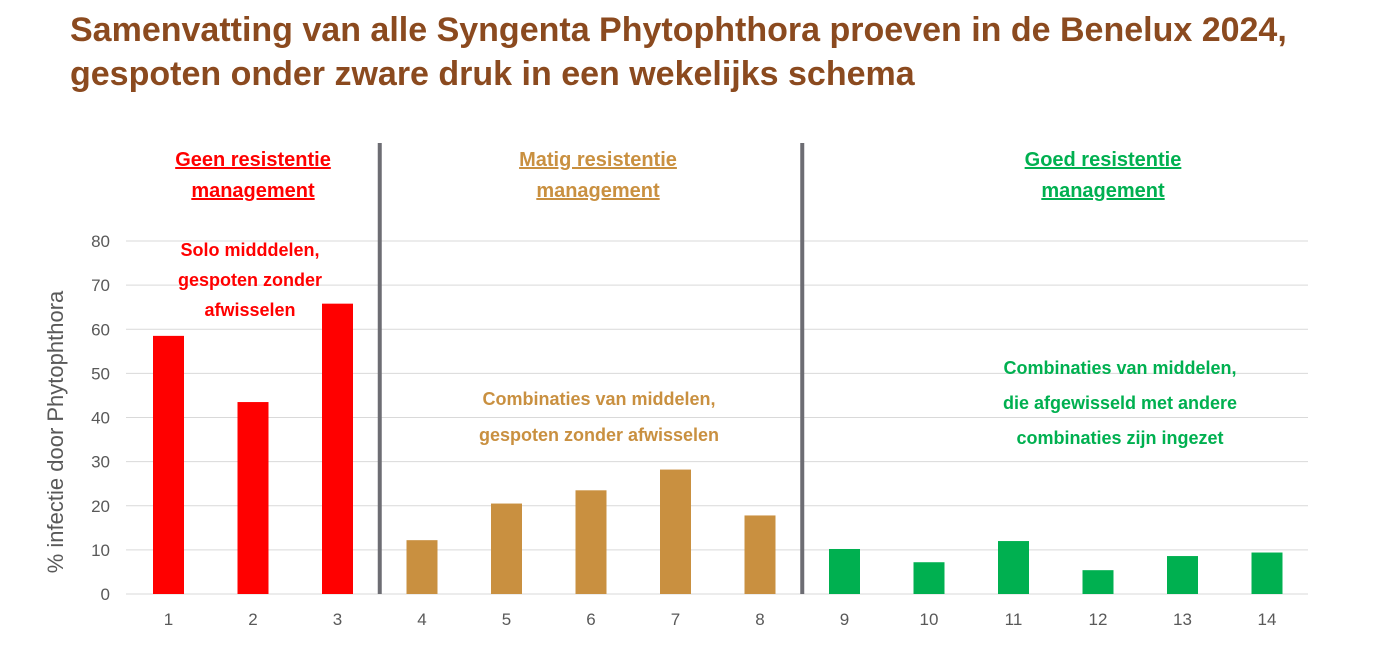  What do you see at coordinates (100, 506) in the screenshot?
I see `y-tick-label: 20` at bounding box center [100, 506].